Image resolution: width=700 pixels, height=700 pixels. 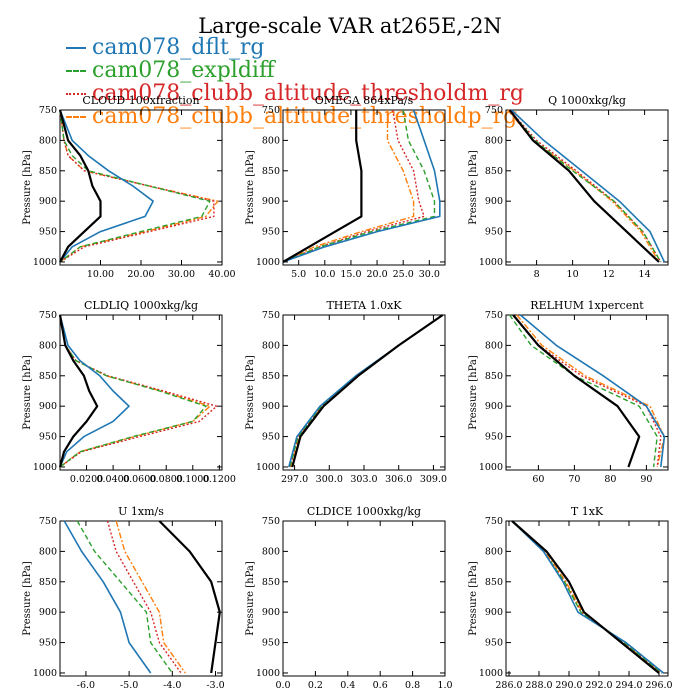 What do you see at coordinates (86, 479) in the screenshot?
I see `x-tick-label: 0.0200` at bounding box center [86, 479].